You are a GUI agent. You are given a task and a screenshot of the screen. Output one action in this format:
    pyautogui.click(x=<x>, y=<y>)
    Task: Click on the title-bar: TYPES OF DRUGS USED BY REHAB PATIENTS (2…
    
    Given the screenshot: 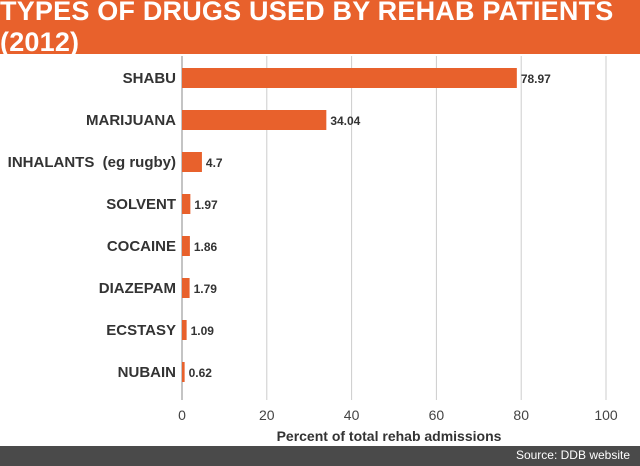 What is the action you would take?
    pyautogui.click(x=320, y=28)
    